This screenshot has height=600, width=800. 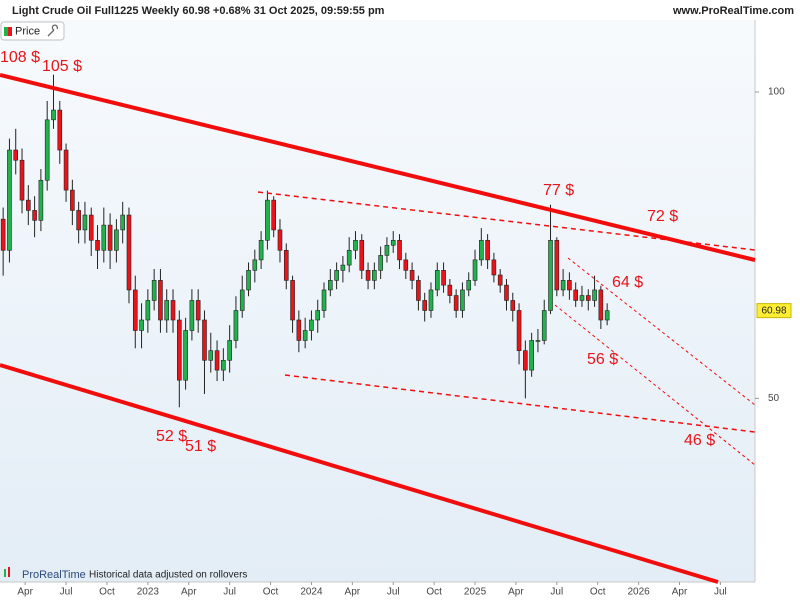 What do you see at coordinates (400, 10) in the screenshot?
I see `header-bar` at bounding box center [400, 10].